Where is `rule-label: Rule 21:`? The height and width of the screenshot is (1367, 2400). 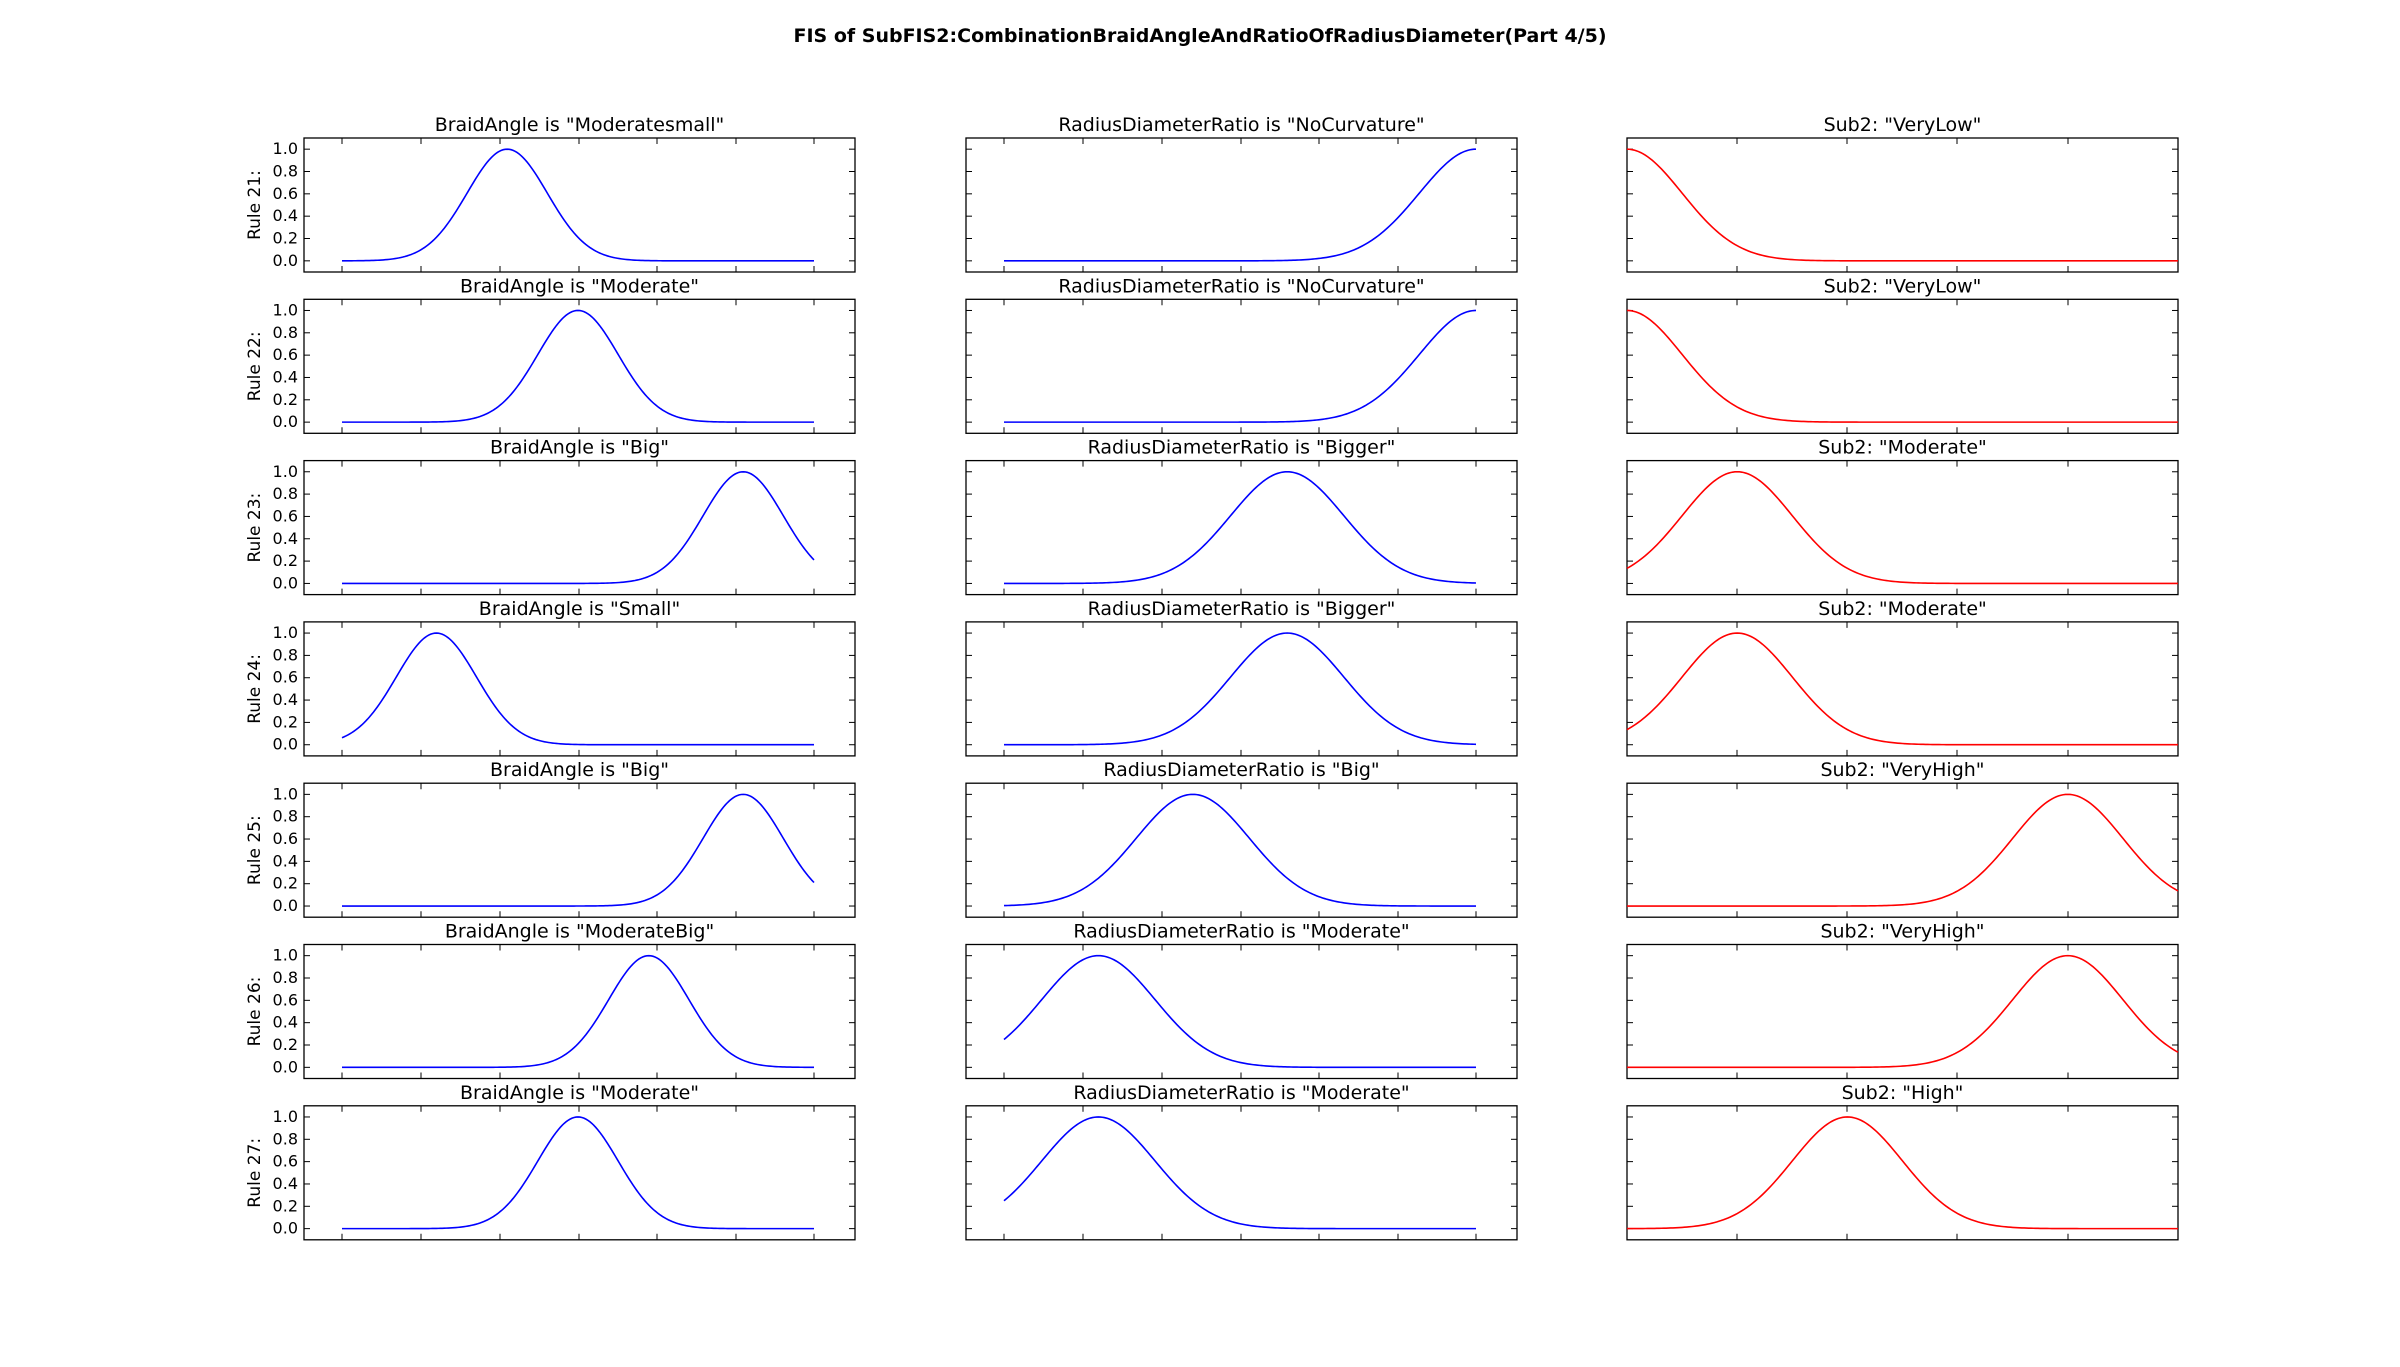 rule-label: Rule 21: is located at coordinates (255, 205).